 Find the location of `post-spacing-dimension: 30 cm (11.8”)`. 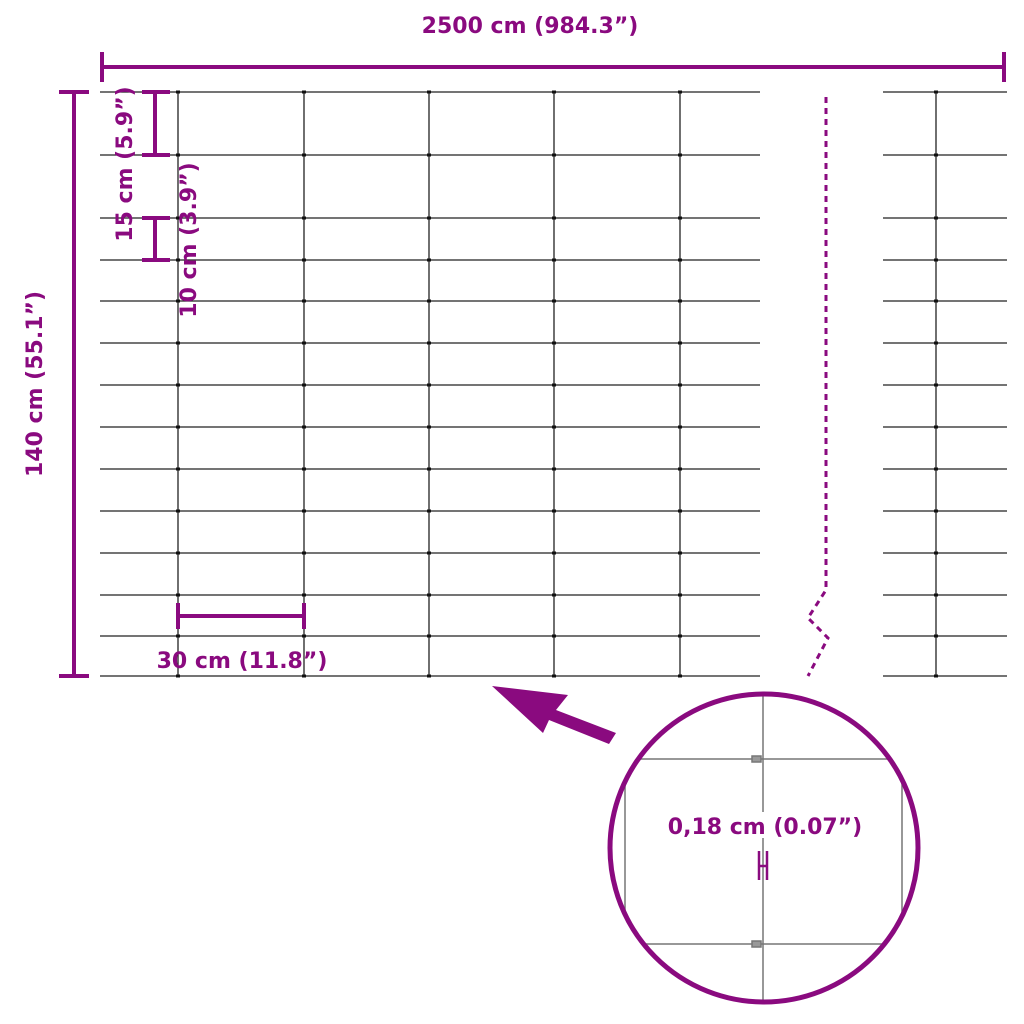

post-spacing-dimension: 30 cm (11.8”) is located at coordinates (242, 638).